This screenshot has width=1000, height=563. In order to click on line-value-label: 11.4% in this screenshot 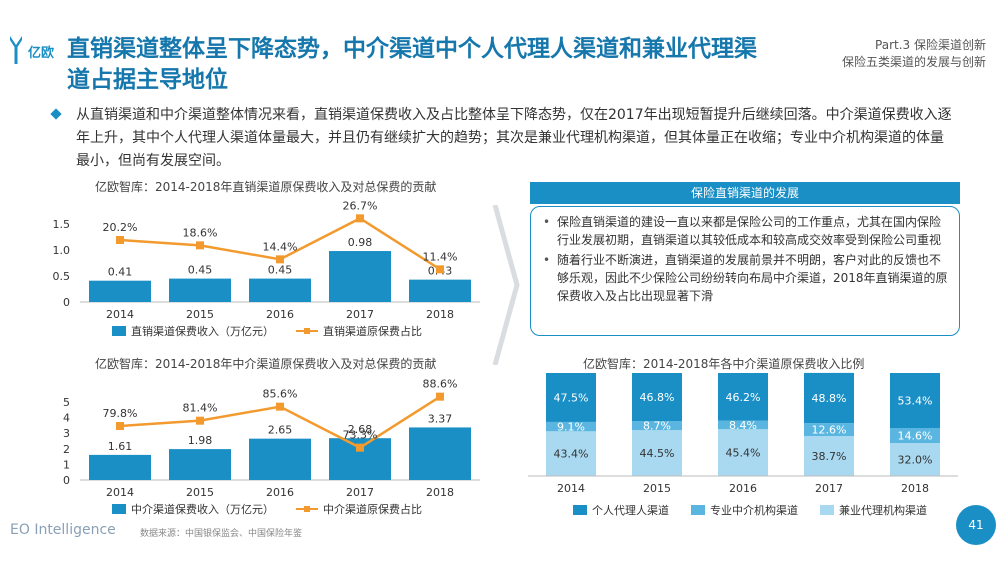, I will do `click(440, 256)`.